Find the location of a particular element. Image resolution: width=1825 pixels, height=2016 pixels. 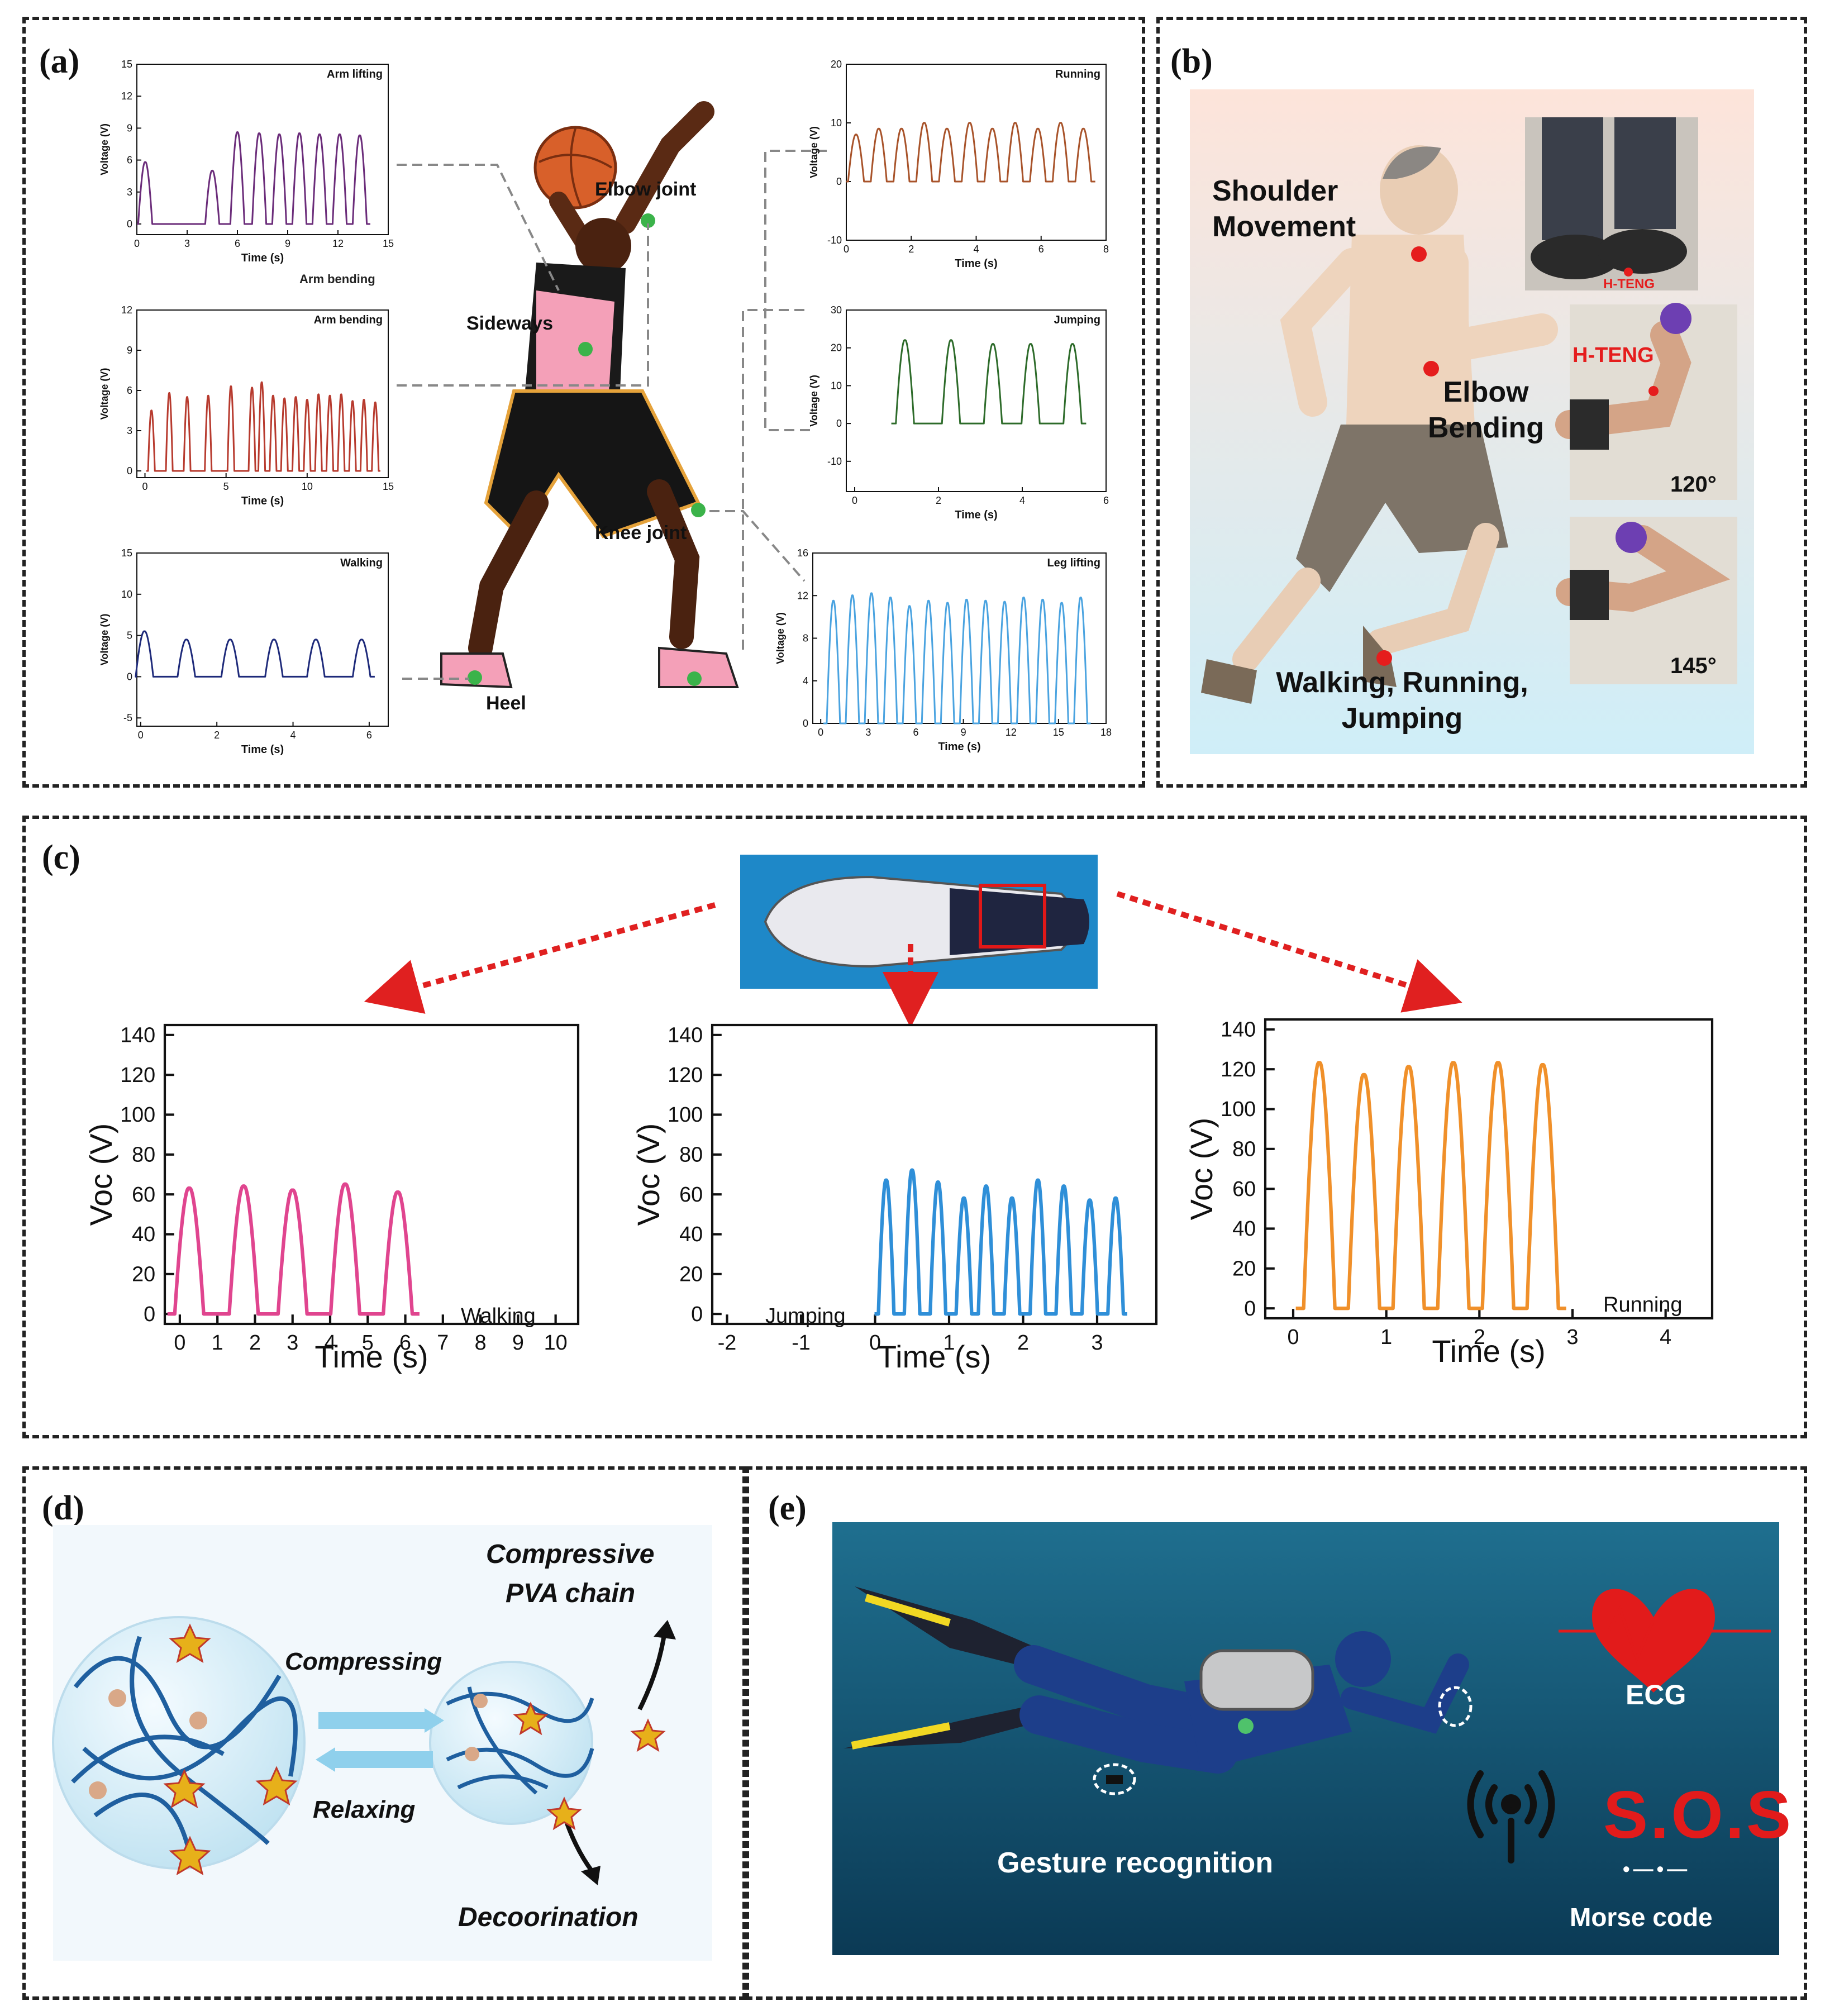

chart-5-xlabel: Time (s) is located at coordinates (959, 747).